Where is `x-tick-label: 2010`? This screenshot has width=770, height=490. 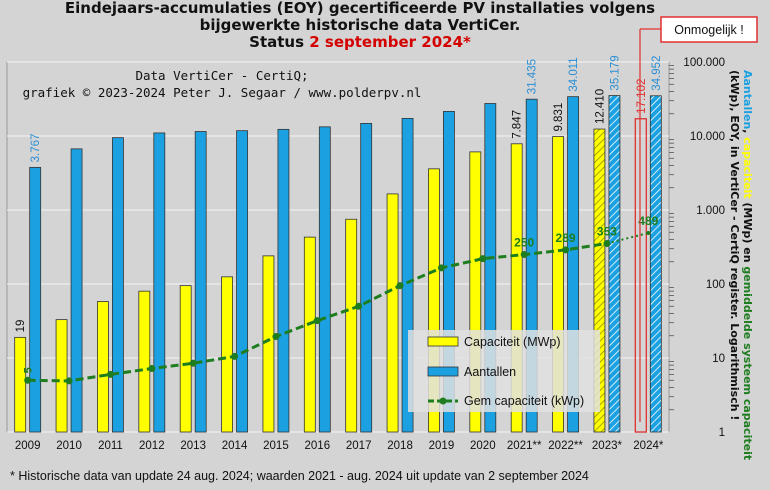
x-tick-label: 2010 is located at coordinates (69, 446).